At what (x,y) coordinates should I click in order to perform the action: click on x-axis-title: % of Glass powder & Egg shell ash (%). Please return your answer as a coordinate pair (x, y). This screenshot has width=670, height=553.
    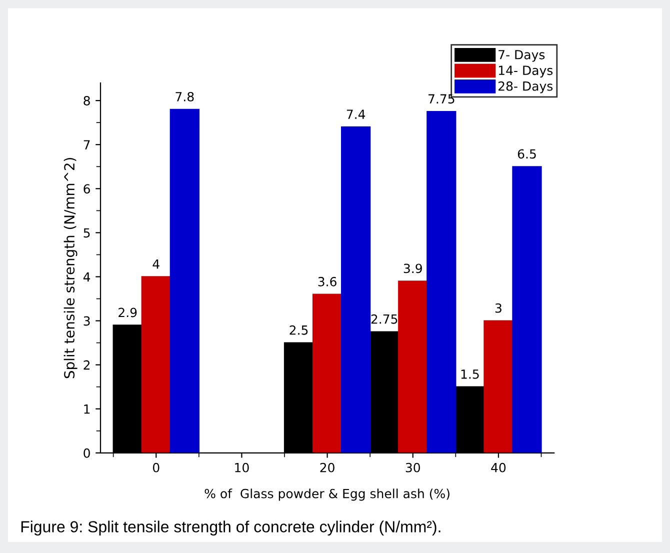
    Looking at the image, I should click on (327, 494).